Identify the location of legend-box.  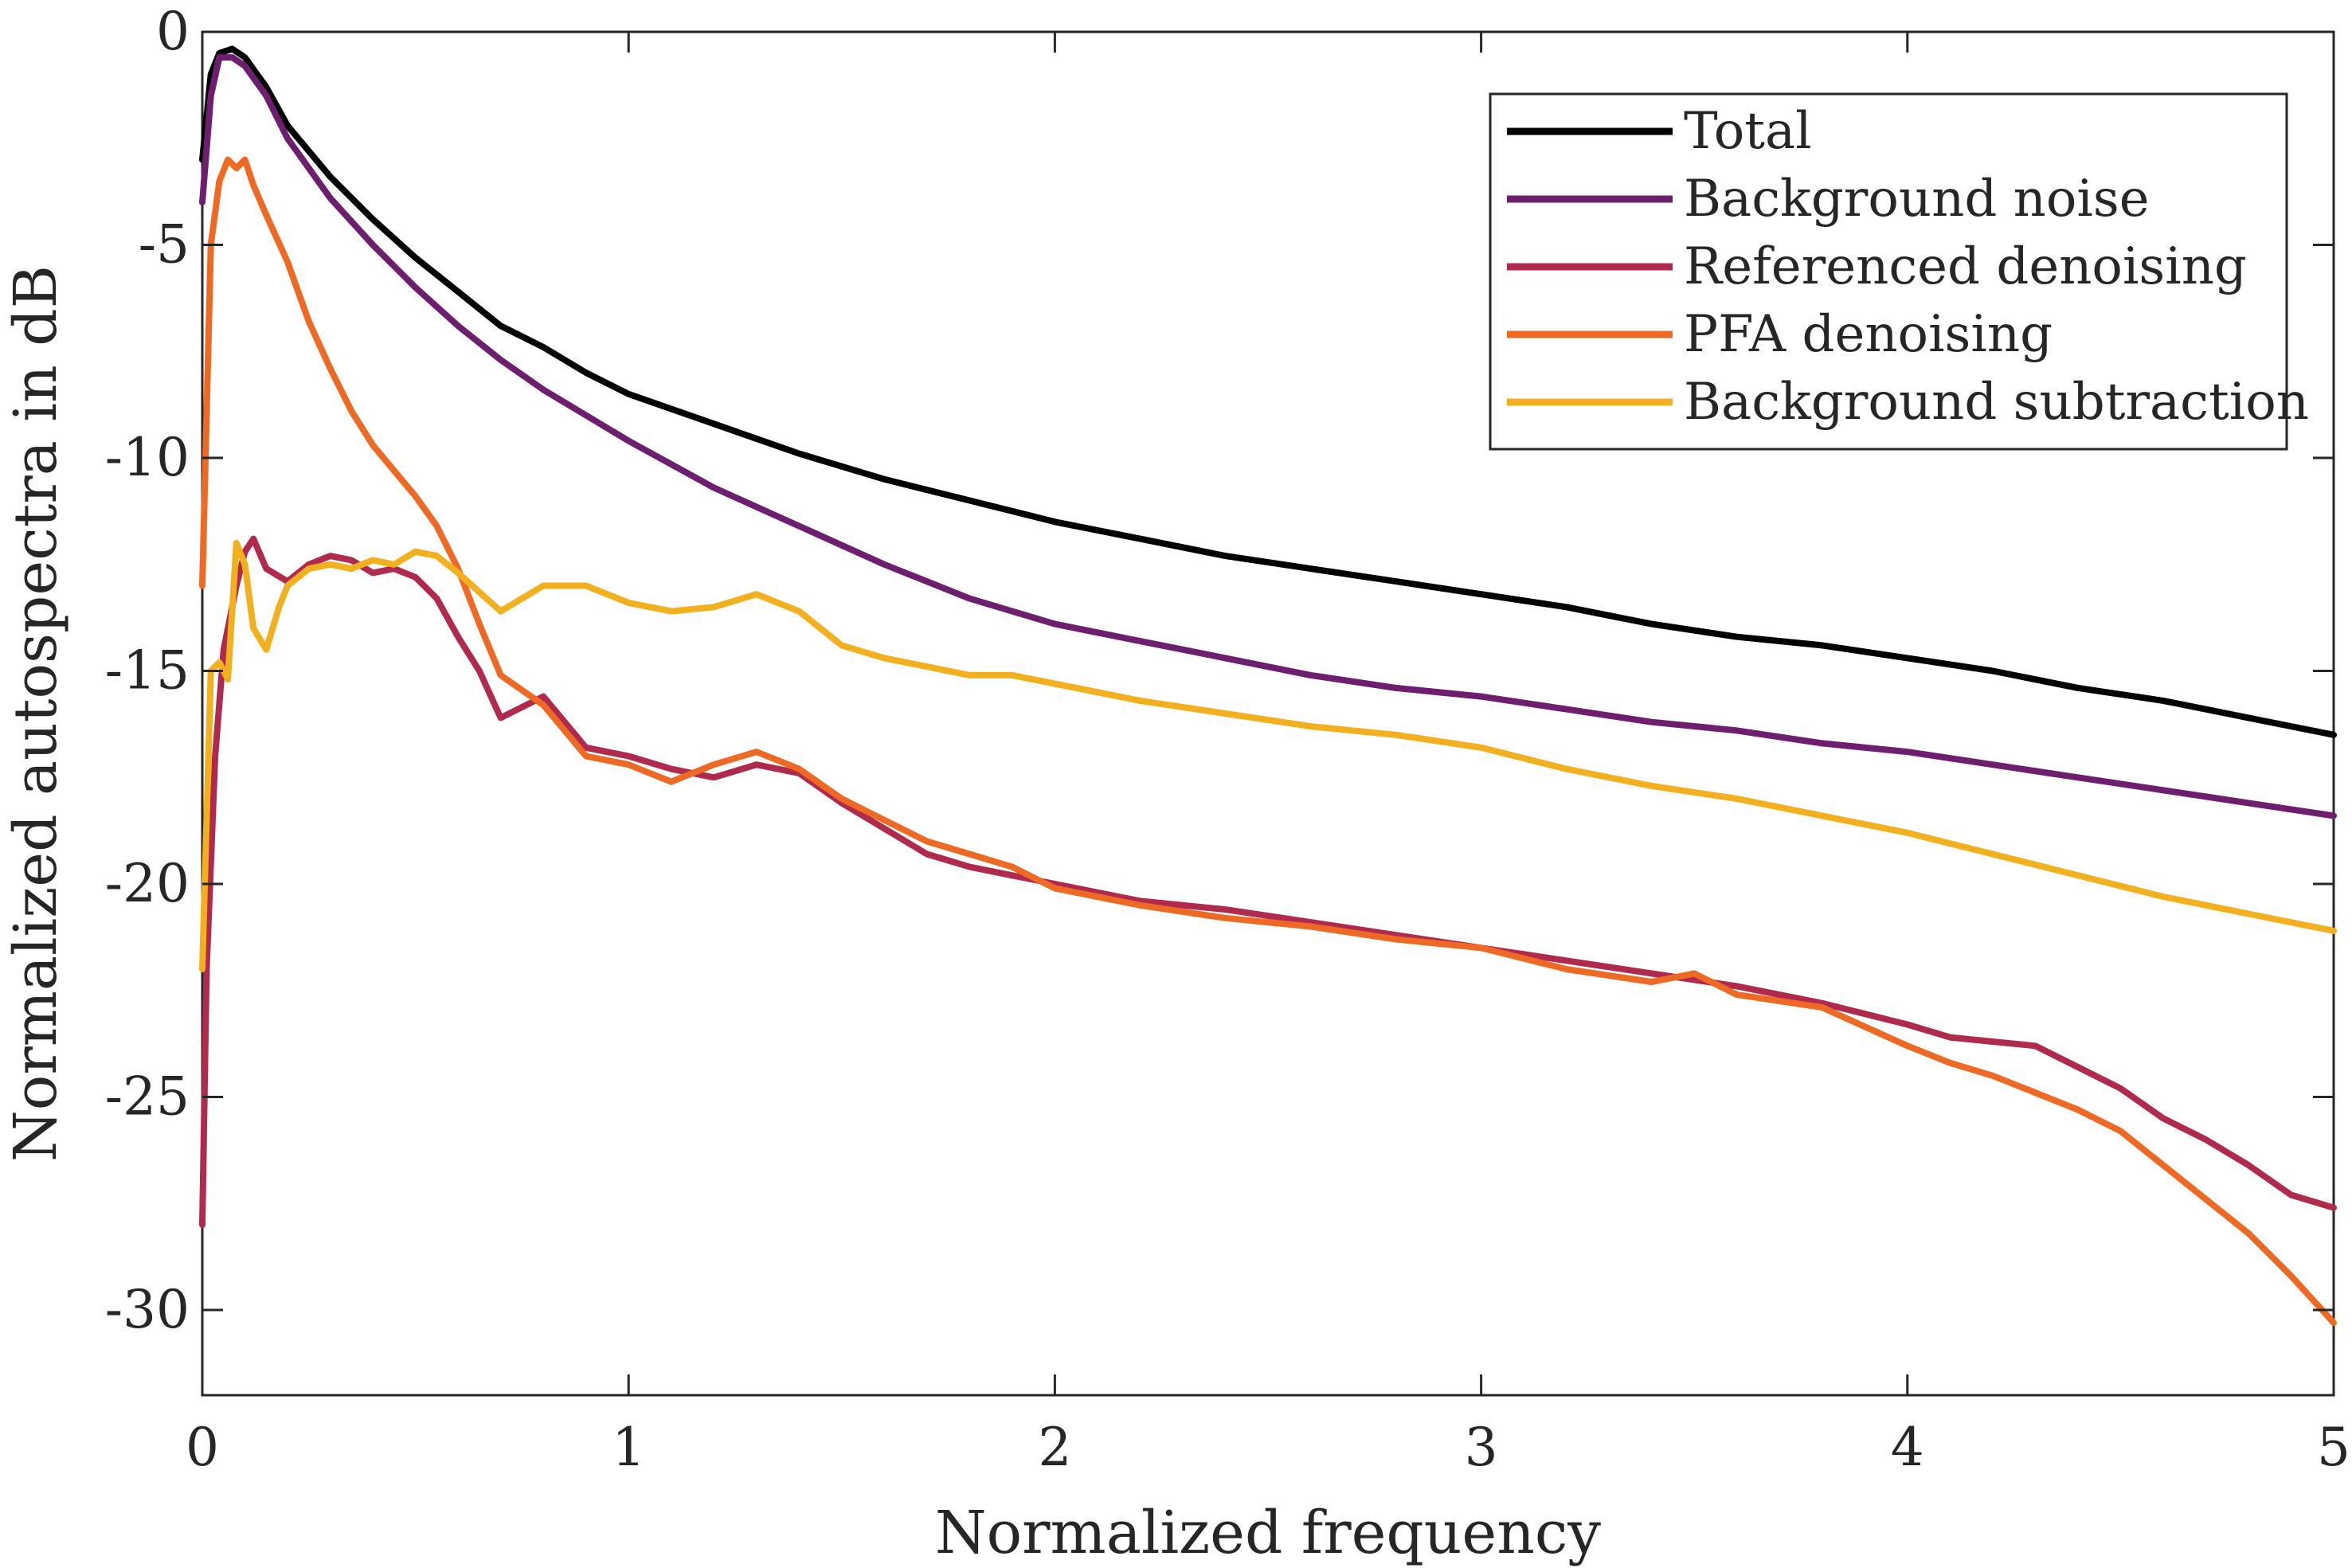
(1888, 271).